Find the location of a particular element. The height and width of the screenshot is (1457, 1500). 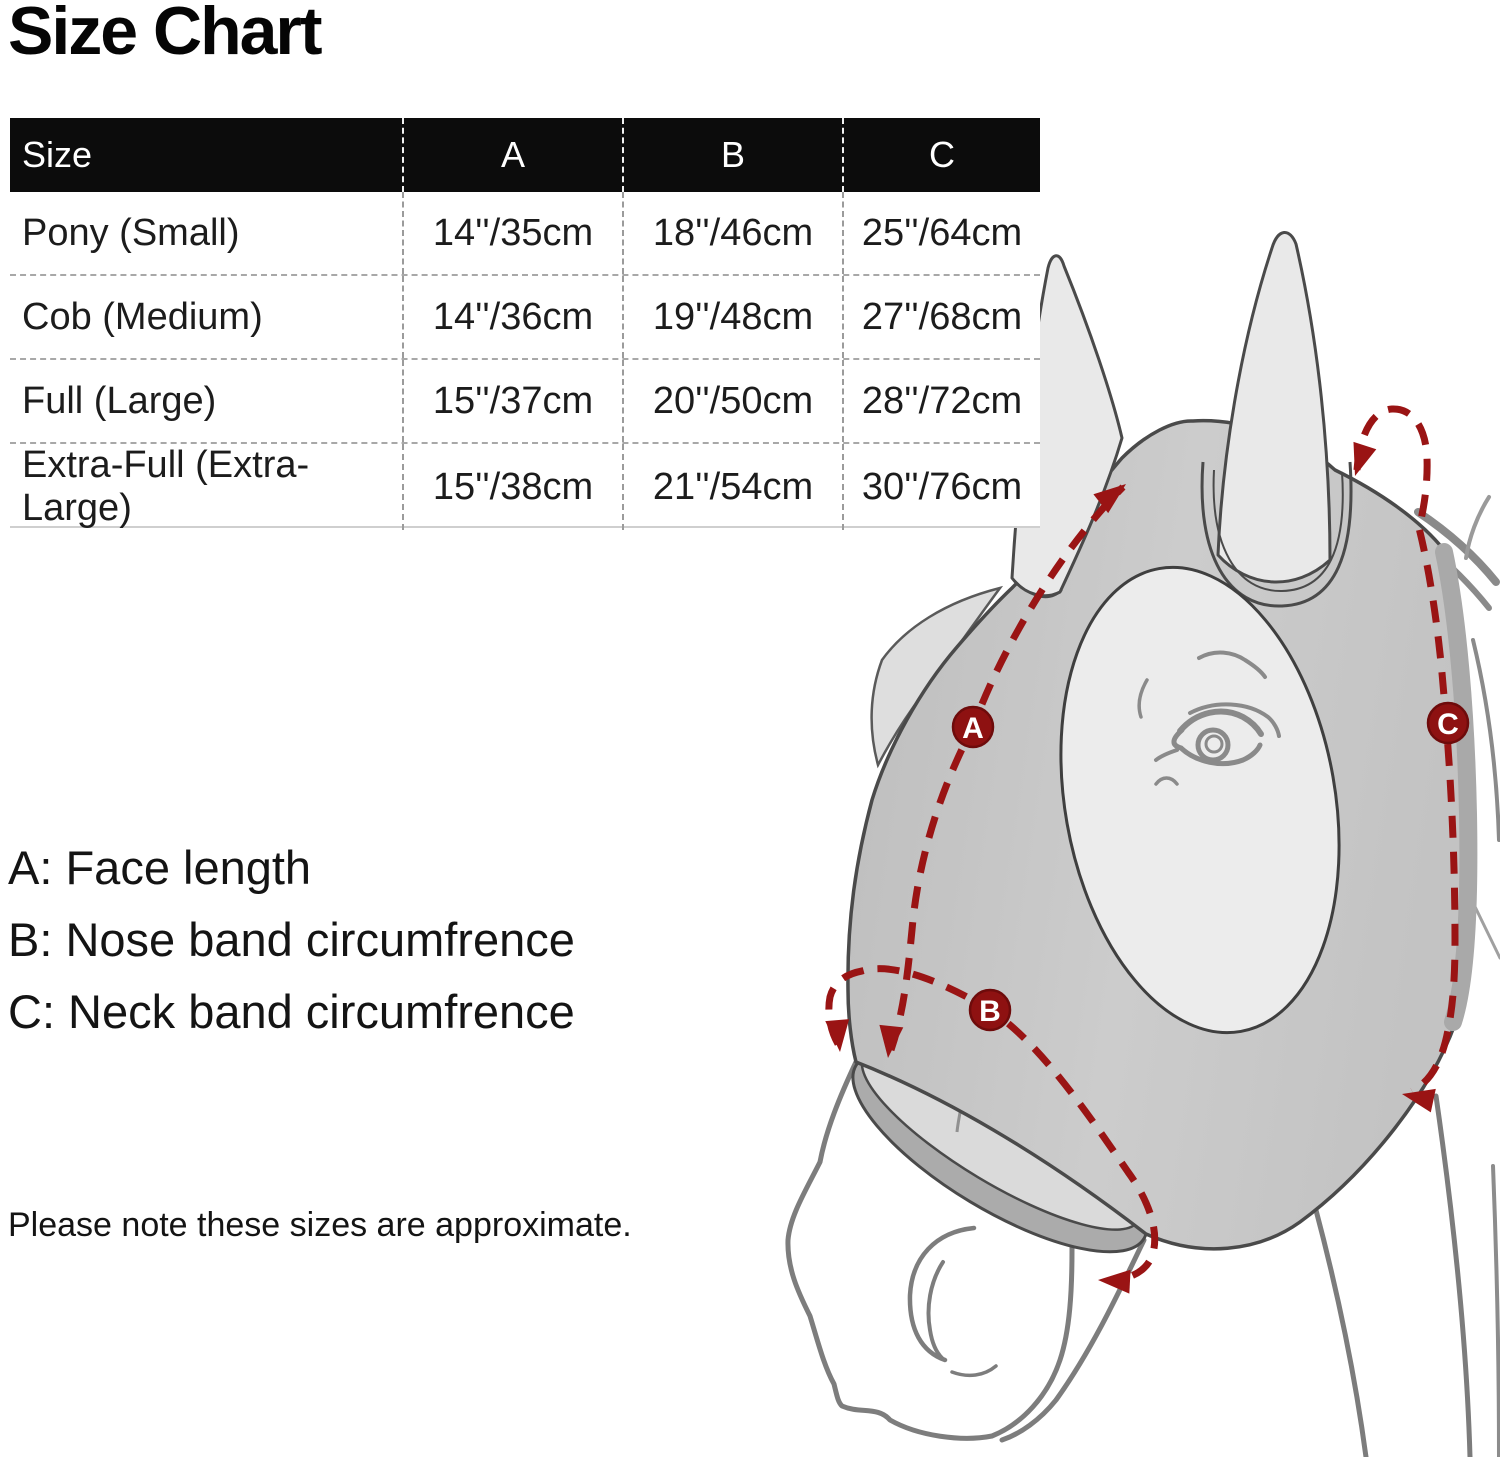

cell-c: 28''/72cm is located at coordinates (941, 401).